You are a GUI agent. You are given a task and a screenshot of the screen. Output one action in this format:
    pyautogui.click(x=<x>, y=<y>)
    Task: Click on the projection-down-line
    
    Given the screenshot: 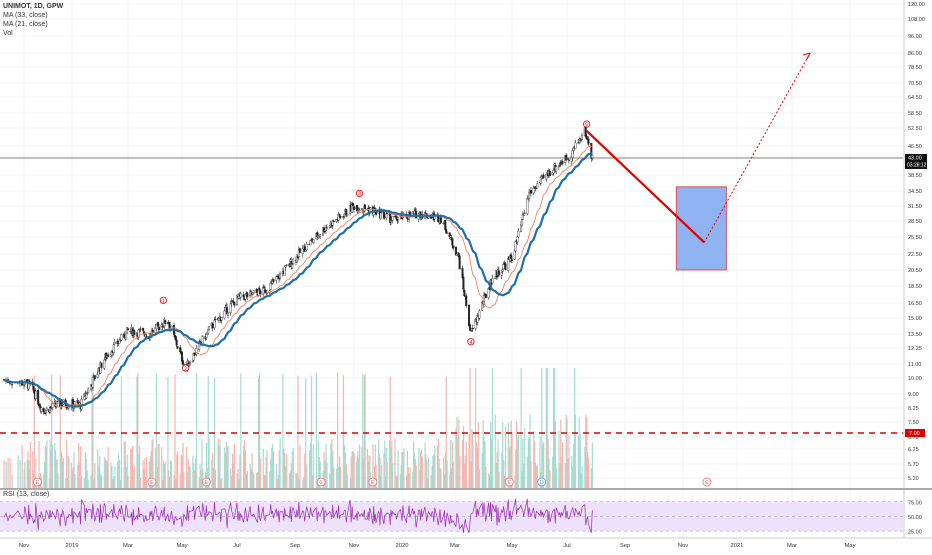 What is the action you would take?
    pyautogui.click(x=645, y=187)
    